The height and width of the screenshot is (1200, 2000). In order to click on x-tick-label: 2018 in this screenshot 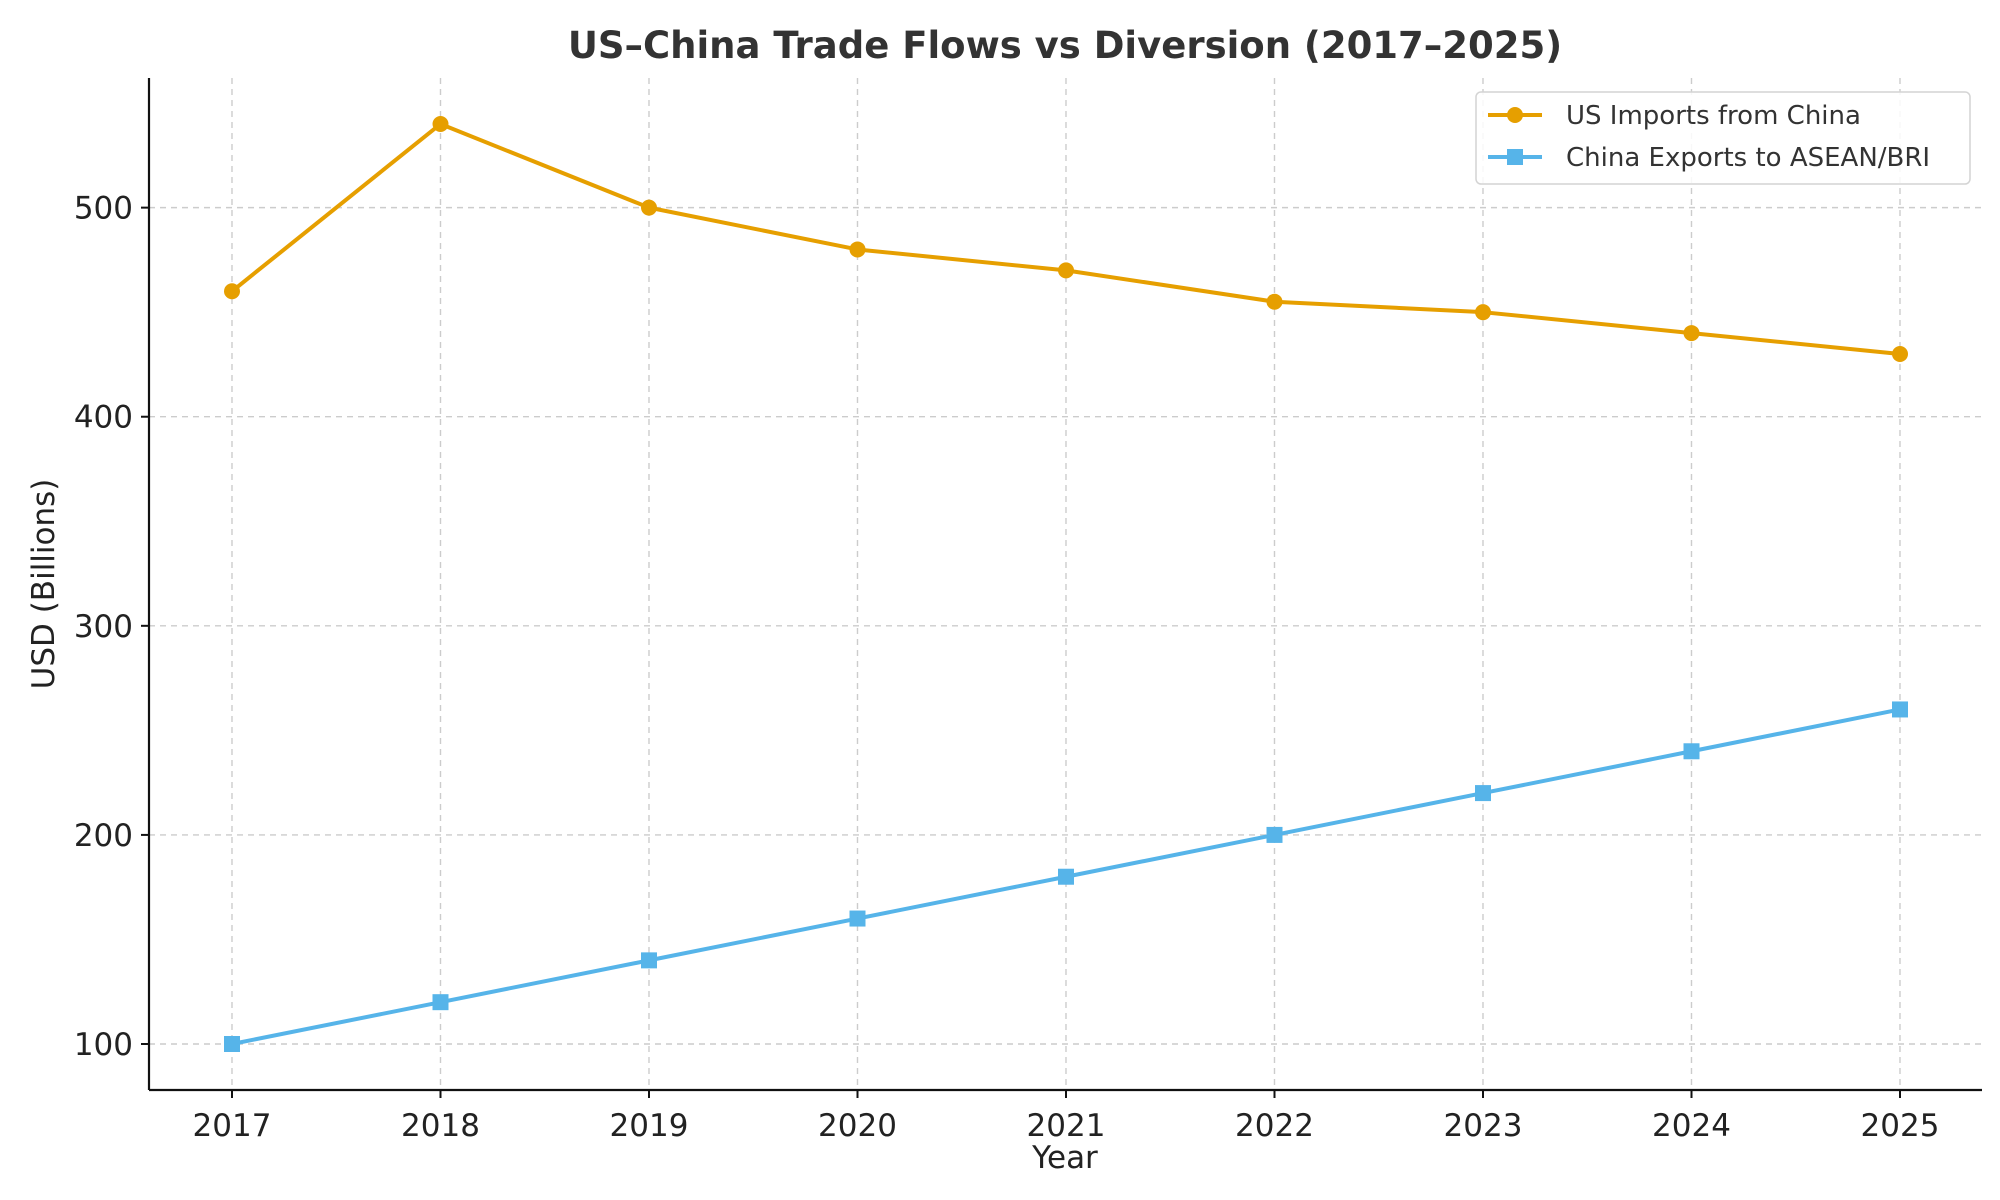, I will do `click(440, 1126)`.